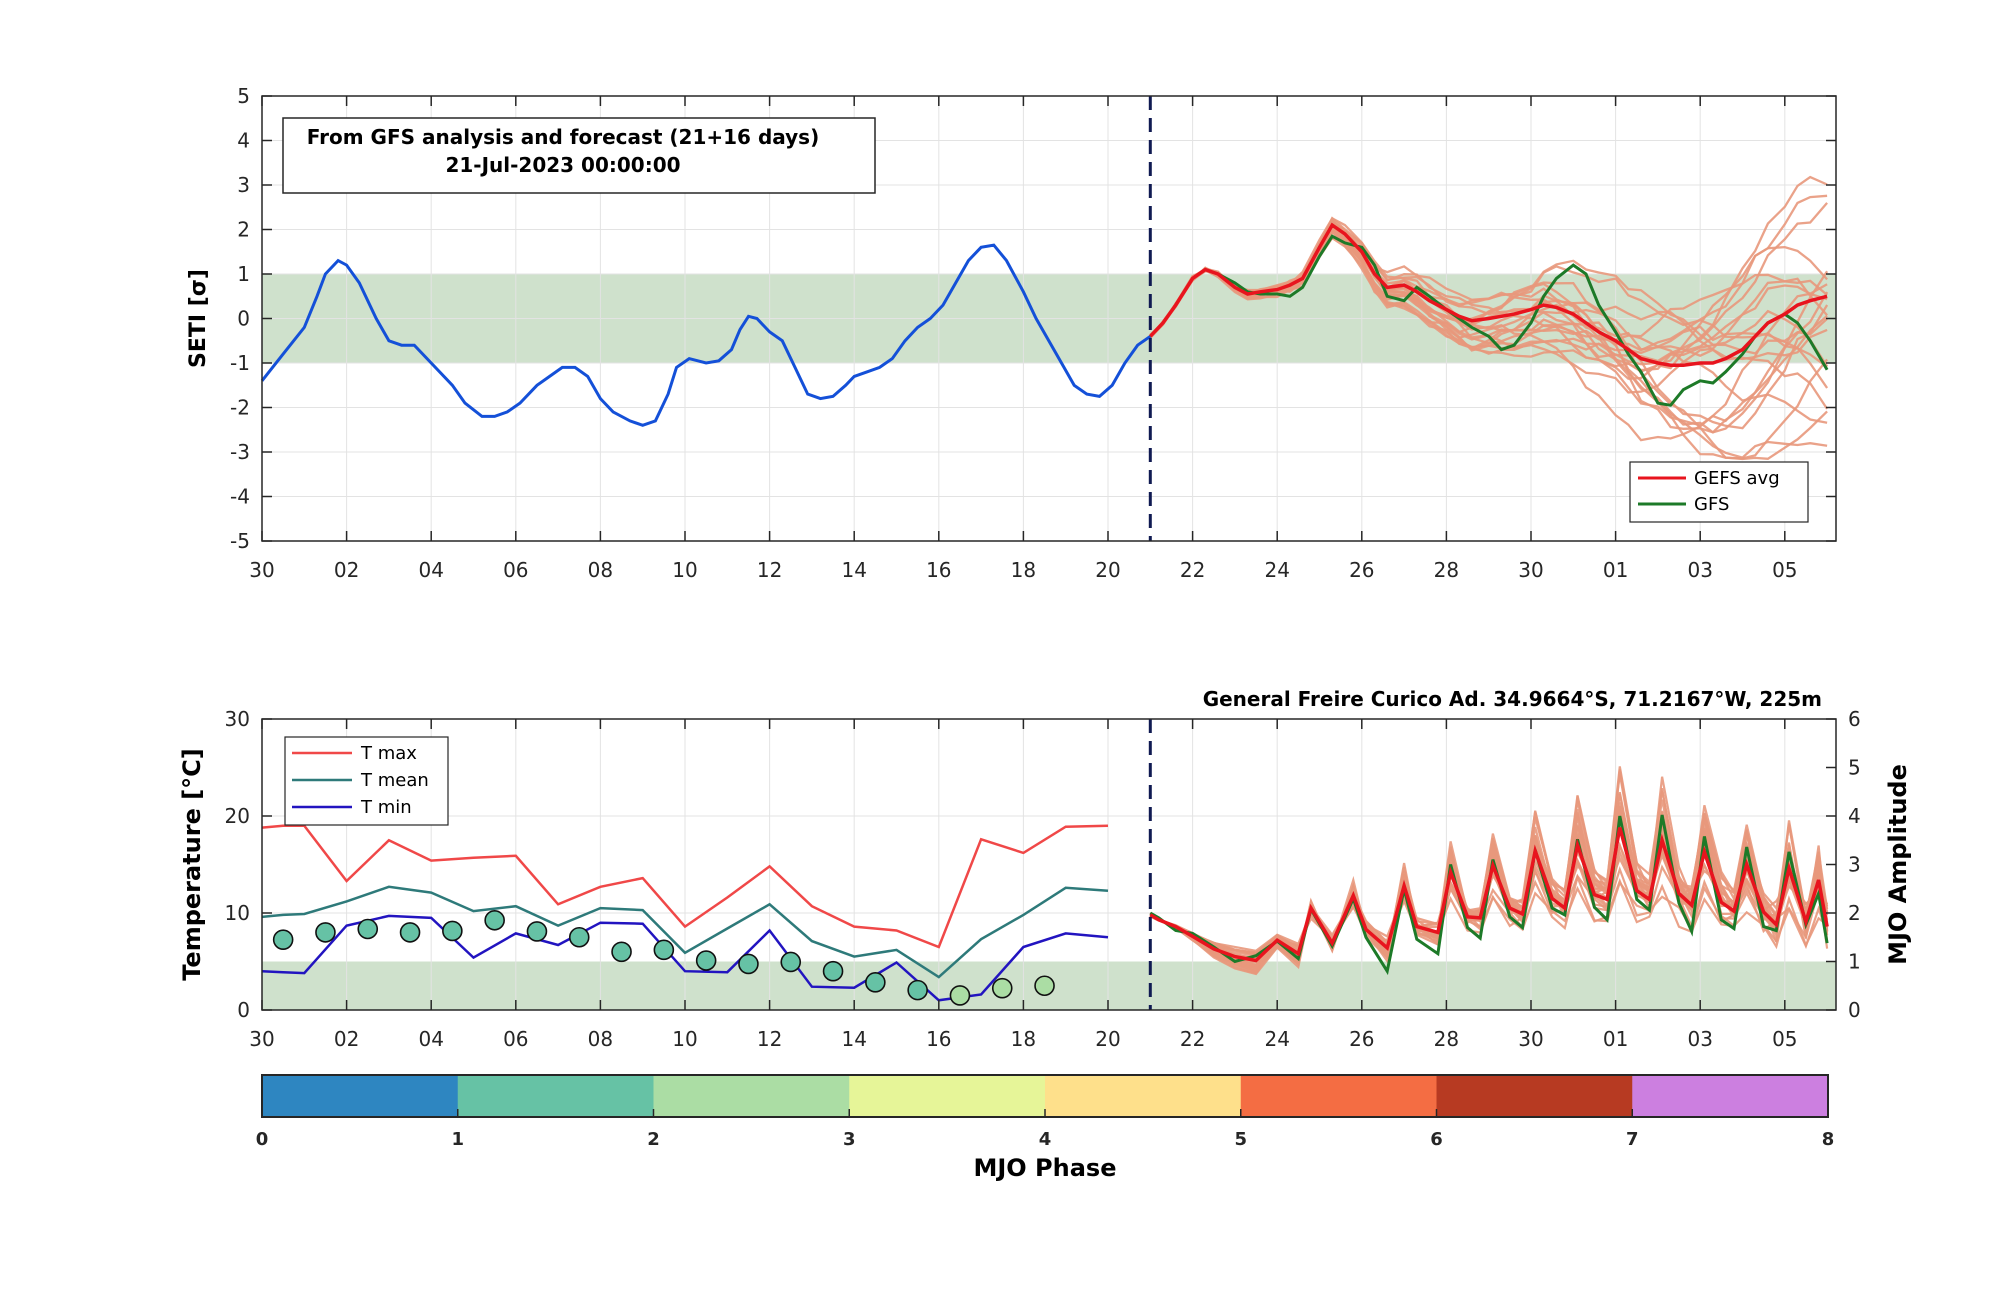 The width and height of the screenshot is (2000, 1292). Describe the element at coordinates (1023, 1039) in the screenshot. I see `temperature-x-tick-label: 18` at that location.